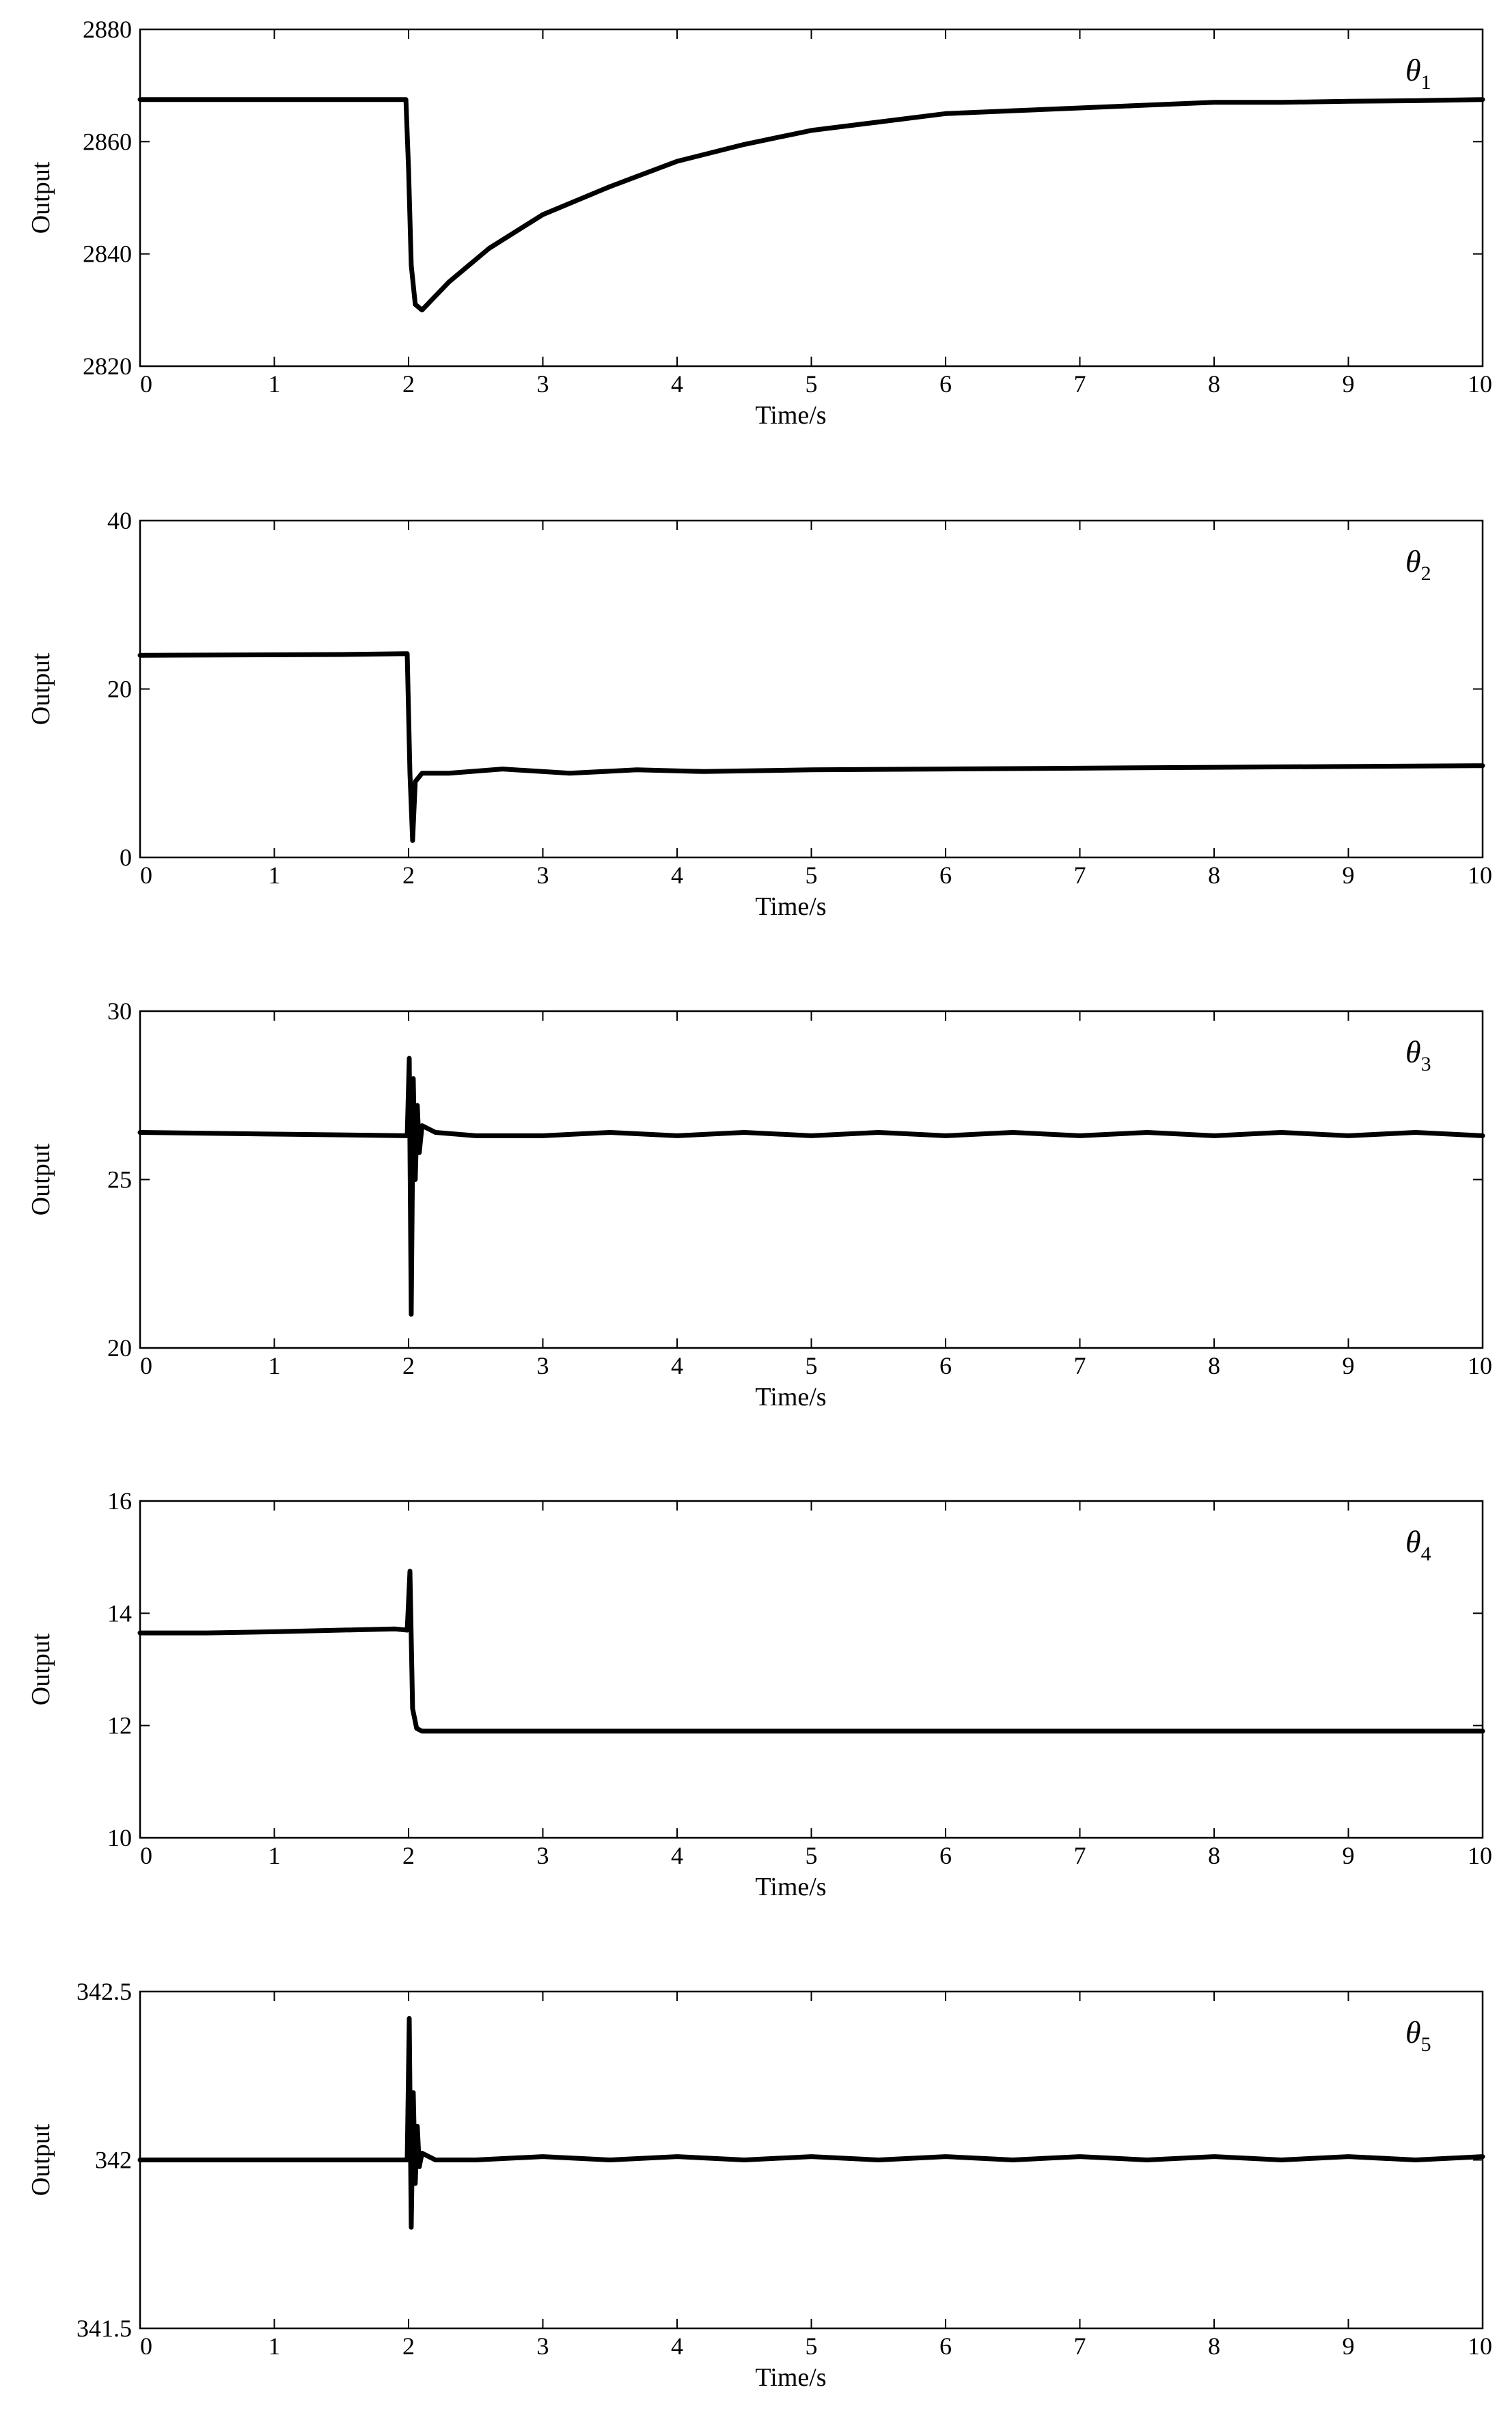 The height and width of the screenshot is (2424, 1512). Describe the element at coordinates (119, 1501) in the screenshot. I see `y-tick-label: 16` at that location.